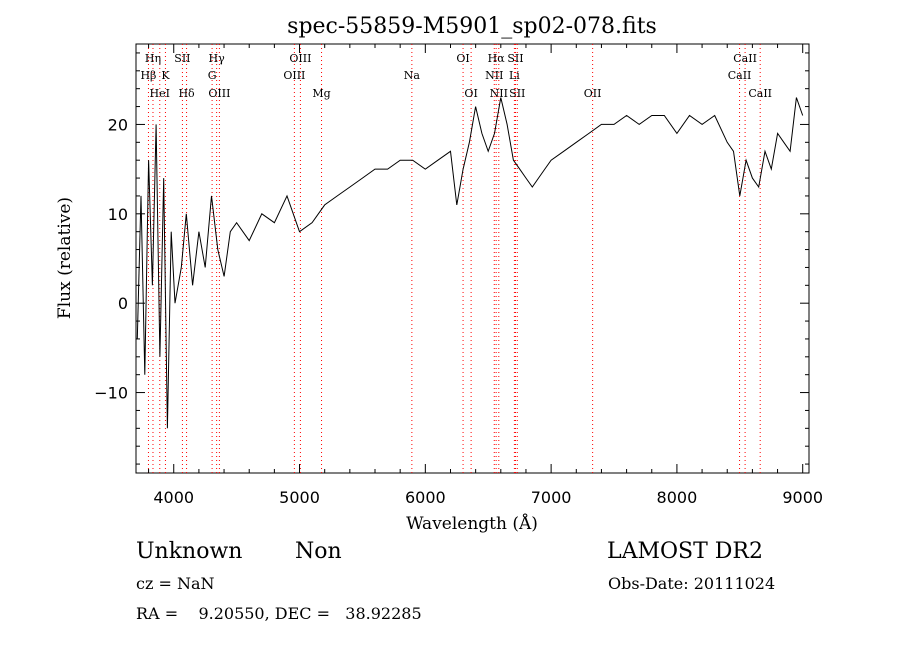 This screenshot has width=900, height=650. I want to click on line-label: Hα, so click(497, 58).